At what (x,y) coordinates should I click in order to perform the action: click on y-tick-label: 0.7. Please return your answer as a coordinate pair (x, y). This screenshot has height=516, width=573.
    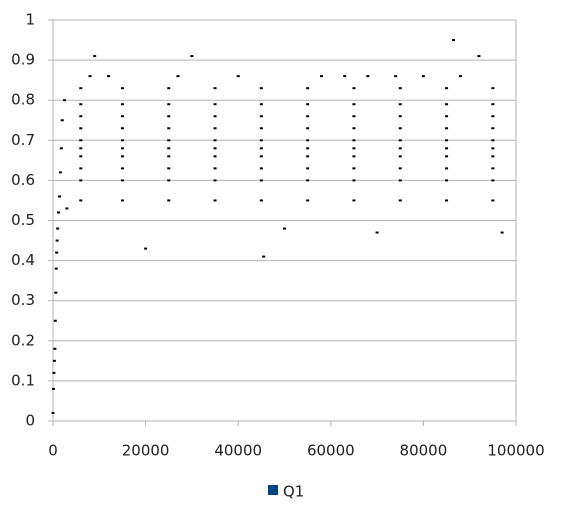
    Looking at the image, I should click on (23, 140).